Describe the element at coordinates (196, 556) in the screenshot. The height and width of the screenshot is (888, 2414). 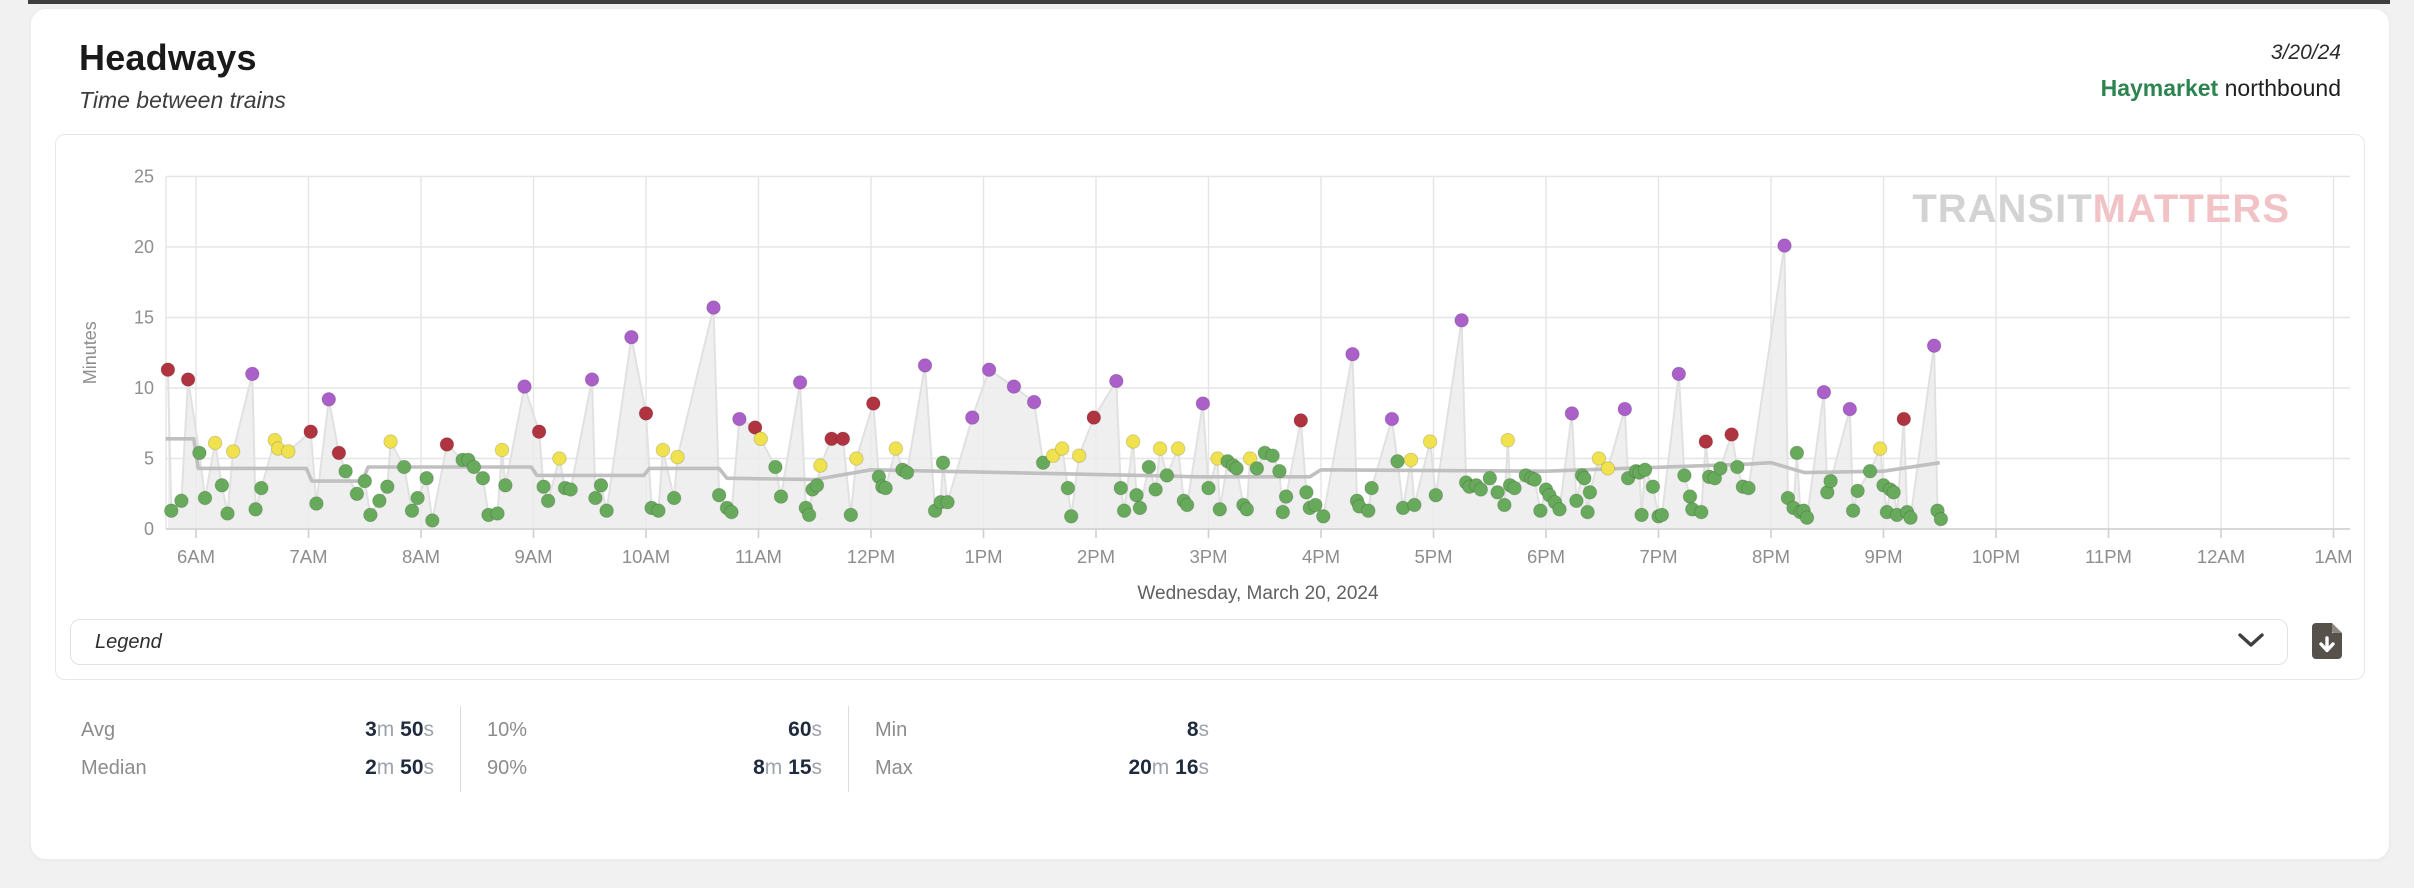
I see `svg-text: 6AM` at that location.